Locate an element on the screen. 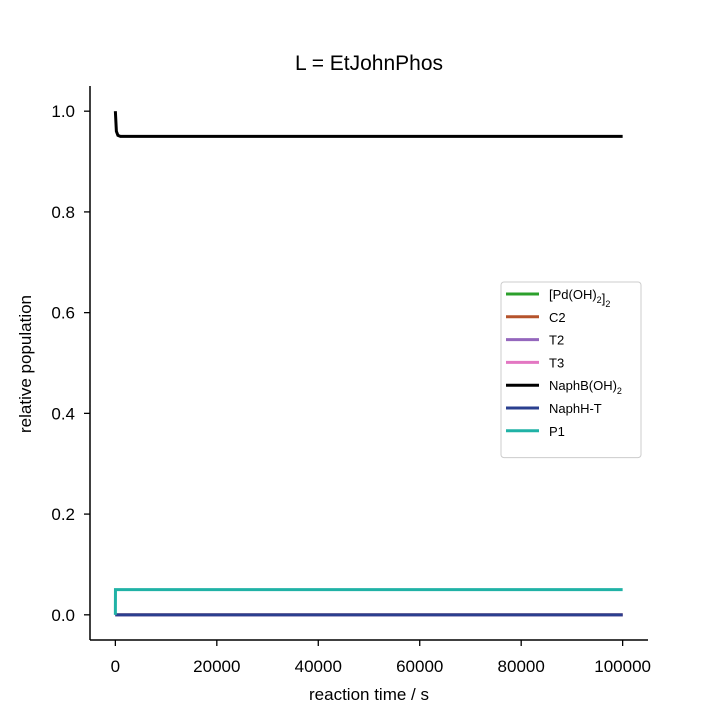 Image resolution: width=720 pixels, height=720 pixels. y-axis-label: relative population is located at coordinates (25, 364).